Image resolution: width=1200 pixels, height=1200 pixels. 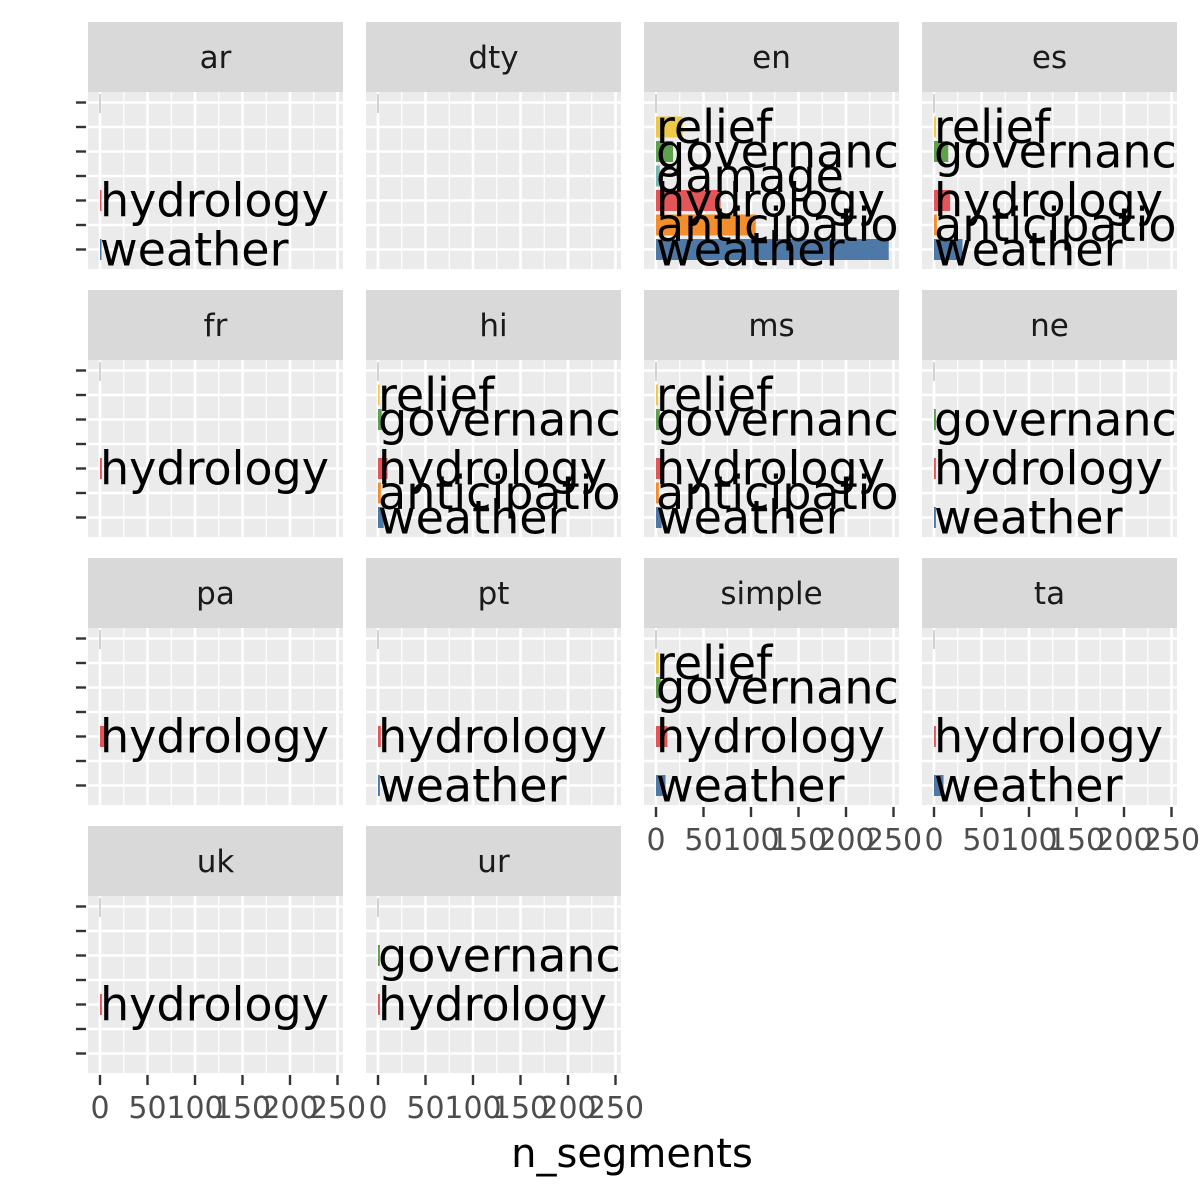 What do you see at coordinates (661, 785) in the screenshot?
I see `bar-simple-weather` at bounding box center [661, 785].